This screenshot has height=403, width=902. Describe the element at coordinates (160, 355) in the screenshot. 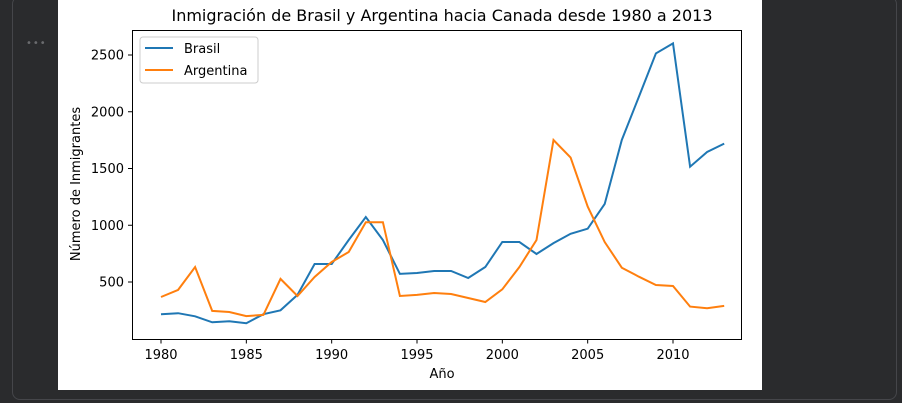

I see `x-tick-label: 1980` at that location.